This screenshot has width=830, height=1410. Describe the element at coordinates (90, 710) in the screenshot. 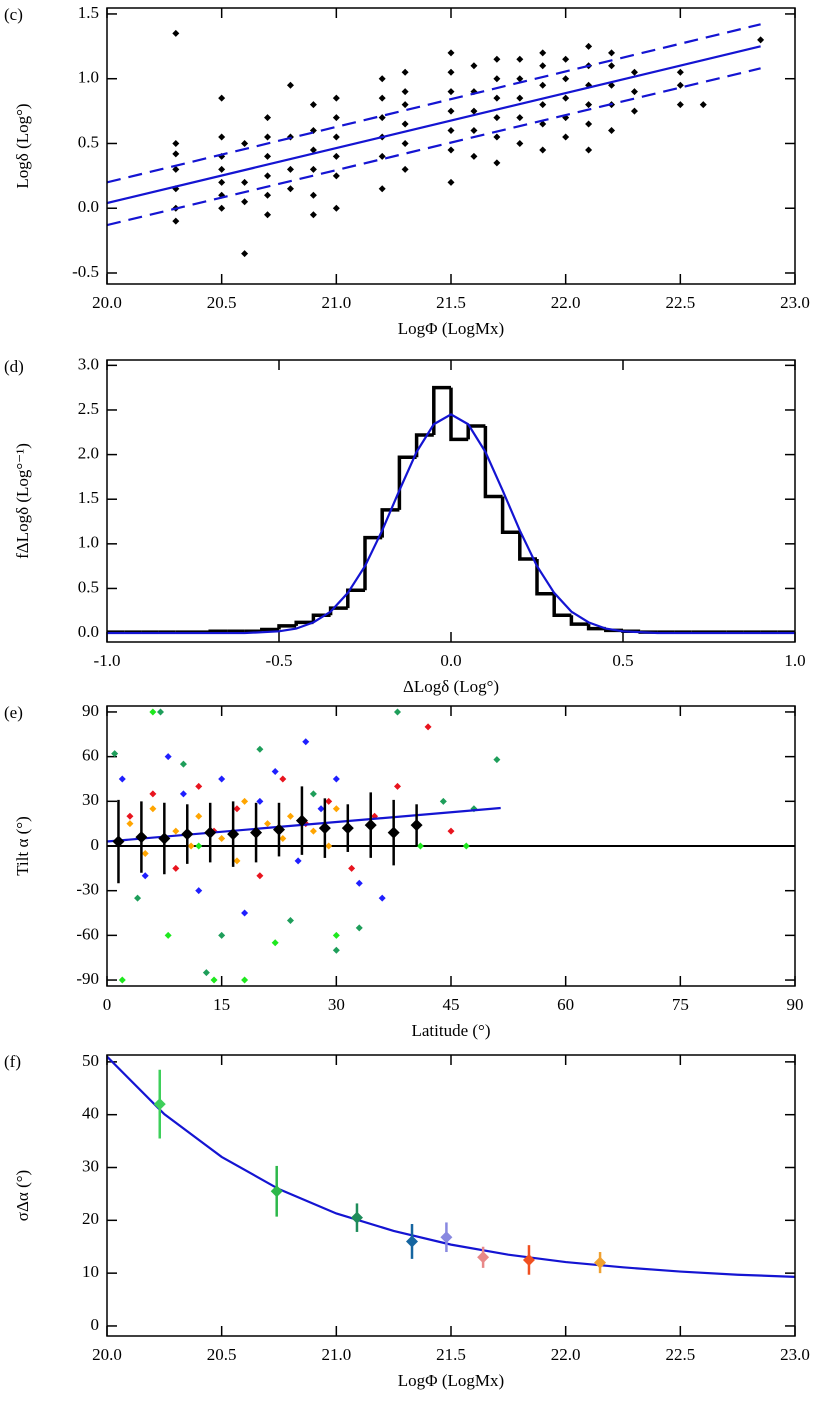

I see `y-tick-label: 90` at that location.